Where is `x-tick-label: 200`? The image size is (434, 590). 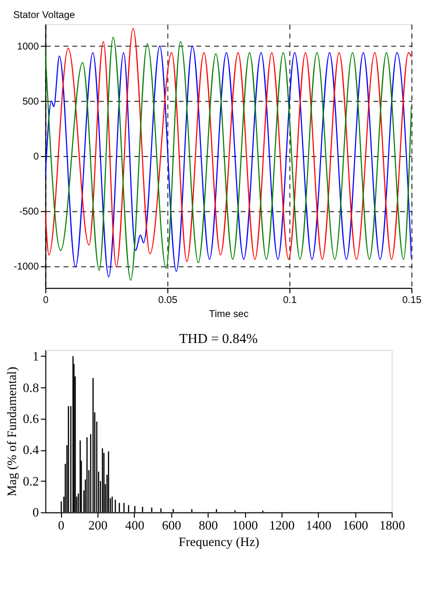
x-tick-label: 200 is located at coordinates (98, 525).